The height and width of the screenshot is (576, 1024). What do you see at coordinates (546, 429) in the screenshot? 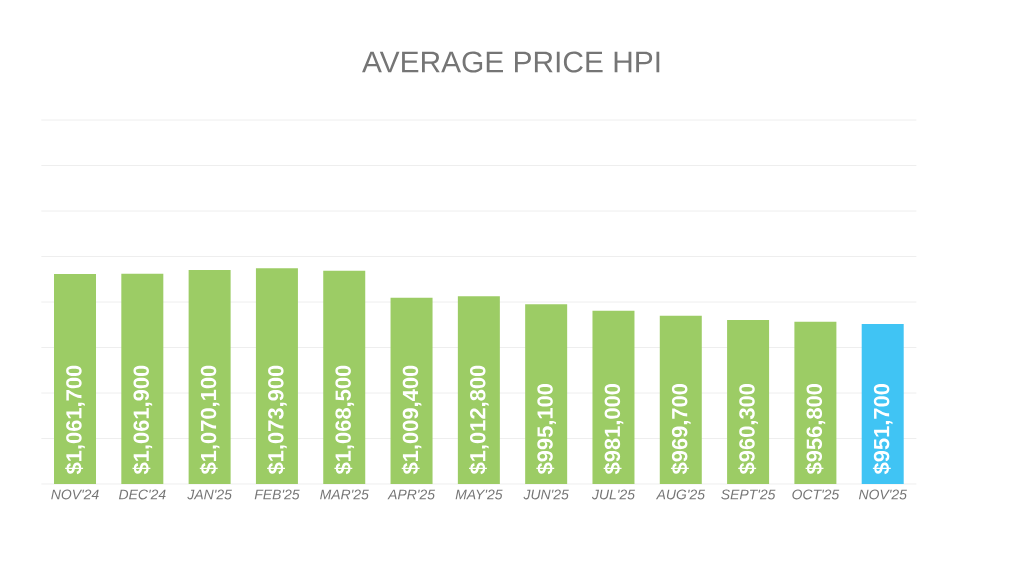
I see `data-label: $995,100` at bounding box center [546, 429].